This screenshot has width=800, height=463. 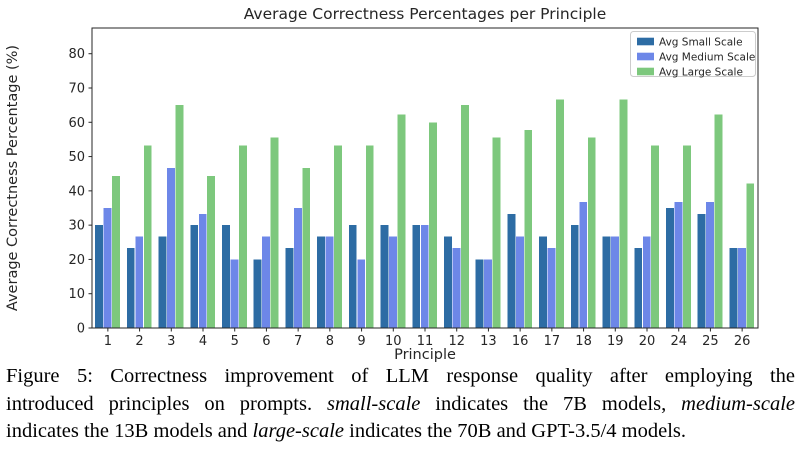 I want to click on x-tick-label: 20, so click(x=647, y=341).